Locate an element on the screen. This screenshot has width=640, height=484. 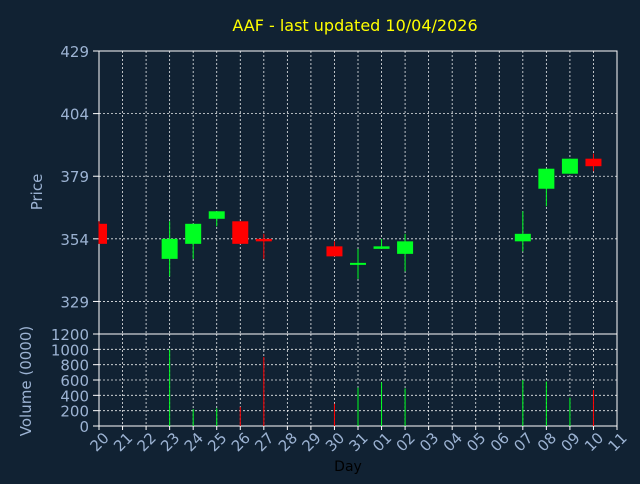
volume-tick-label: 200 is located at coordinates (74, 412).